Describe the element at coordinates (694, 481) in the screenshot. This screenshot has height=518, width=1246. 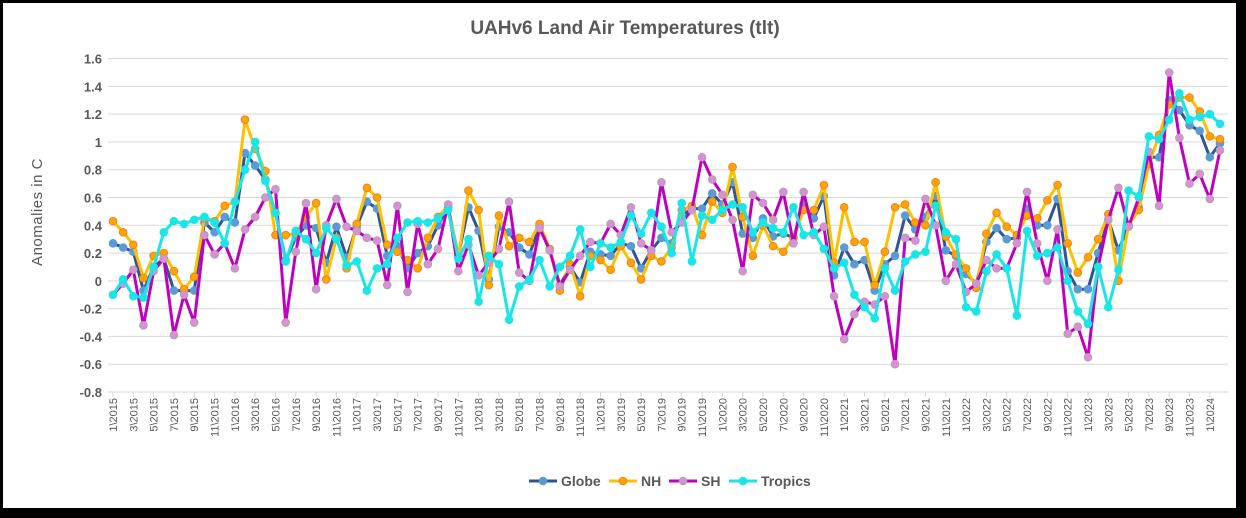
I see `legend-item-sh: SH` at that location.